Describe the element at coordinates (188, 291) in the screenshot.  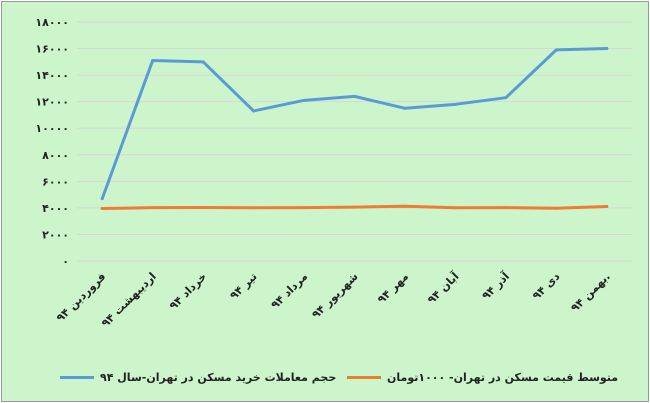
I see `x-tick-label: خرداد ۹۴` at that location.